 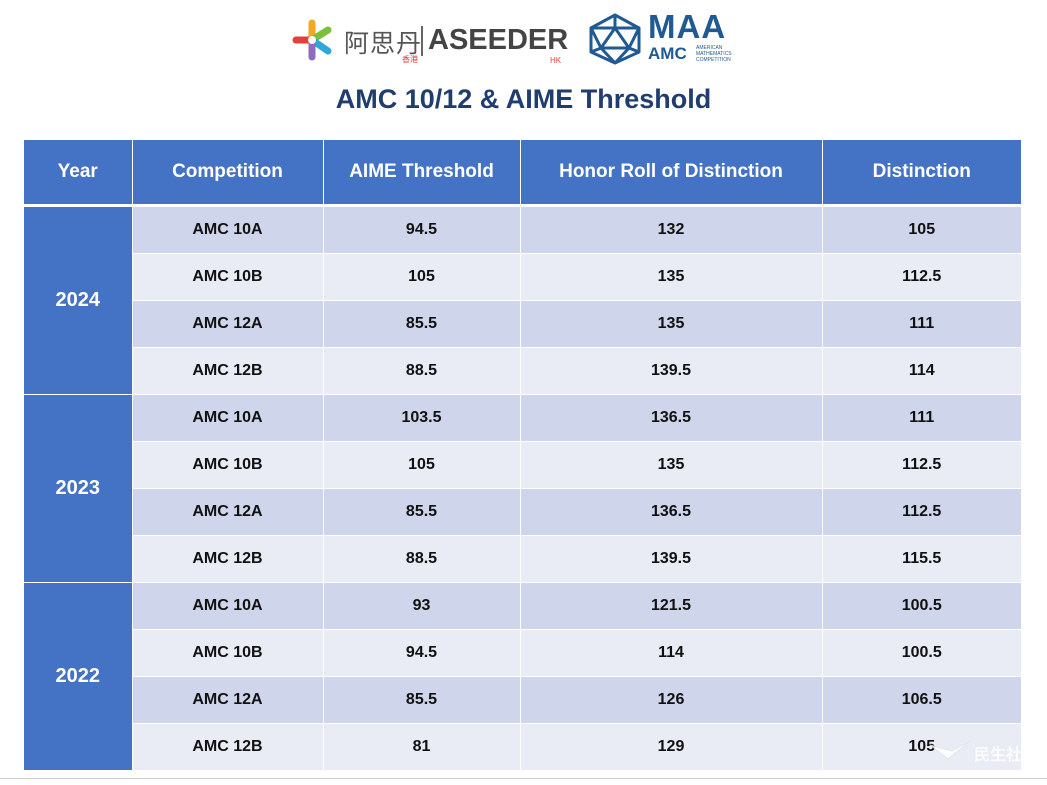 What do you see at coordinates (714, 54) in the screenshot?
I see `amc-subtitle: AMERICAN MATHEMATICS COMPETITION` at bounding box center [714, 54].